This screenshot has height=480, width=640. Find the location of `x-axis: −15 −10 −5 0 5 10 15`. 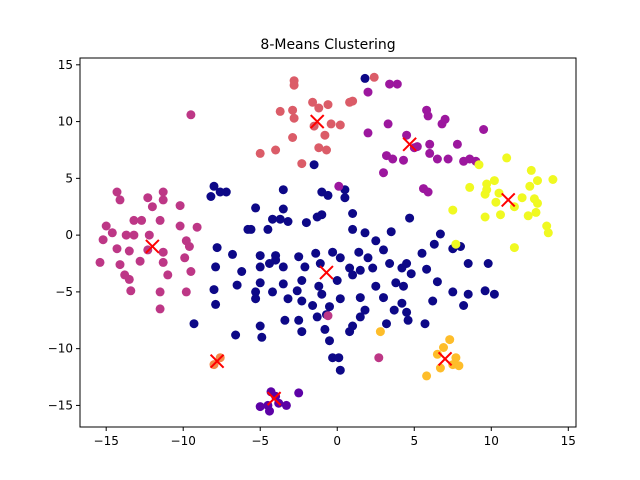

x-axis: −15 −10 −5 0 5 10 15 is located at coordinates (335, 437).